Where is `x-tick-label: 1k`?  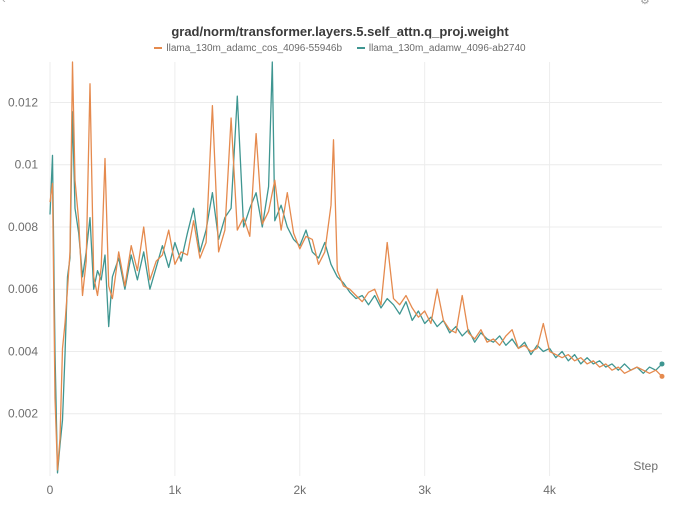
x-tick-label: 1k is located at coordinates (176, 490).